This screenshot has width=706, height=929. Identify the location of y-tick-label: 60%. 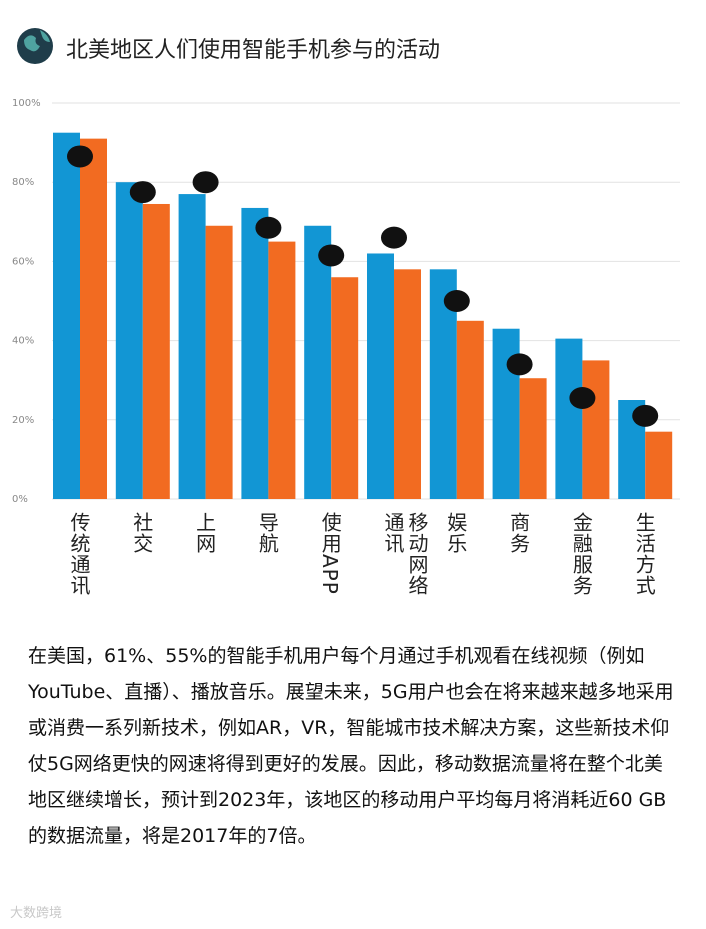
(23, 261).